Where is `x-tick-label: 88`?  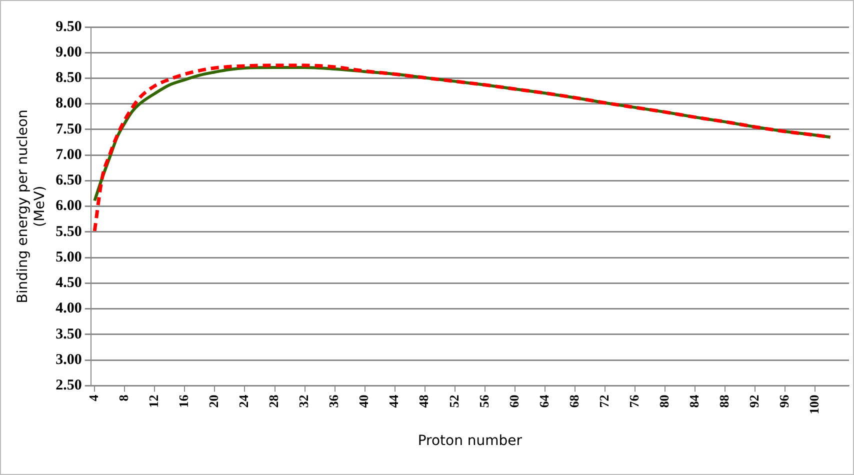 x-tick-label: 88 is located at coordinates (724, 401).